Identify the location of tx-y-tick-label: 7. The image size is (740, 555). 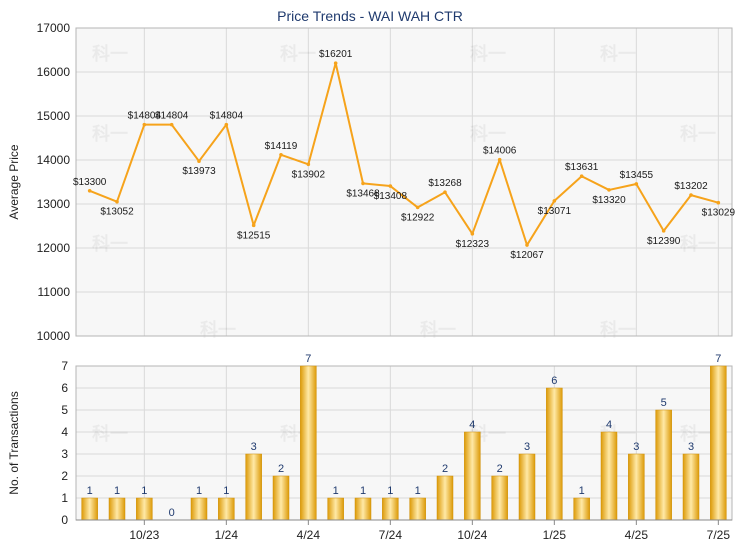
(64, 366).